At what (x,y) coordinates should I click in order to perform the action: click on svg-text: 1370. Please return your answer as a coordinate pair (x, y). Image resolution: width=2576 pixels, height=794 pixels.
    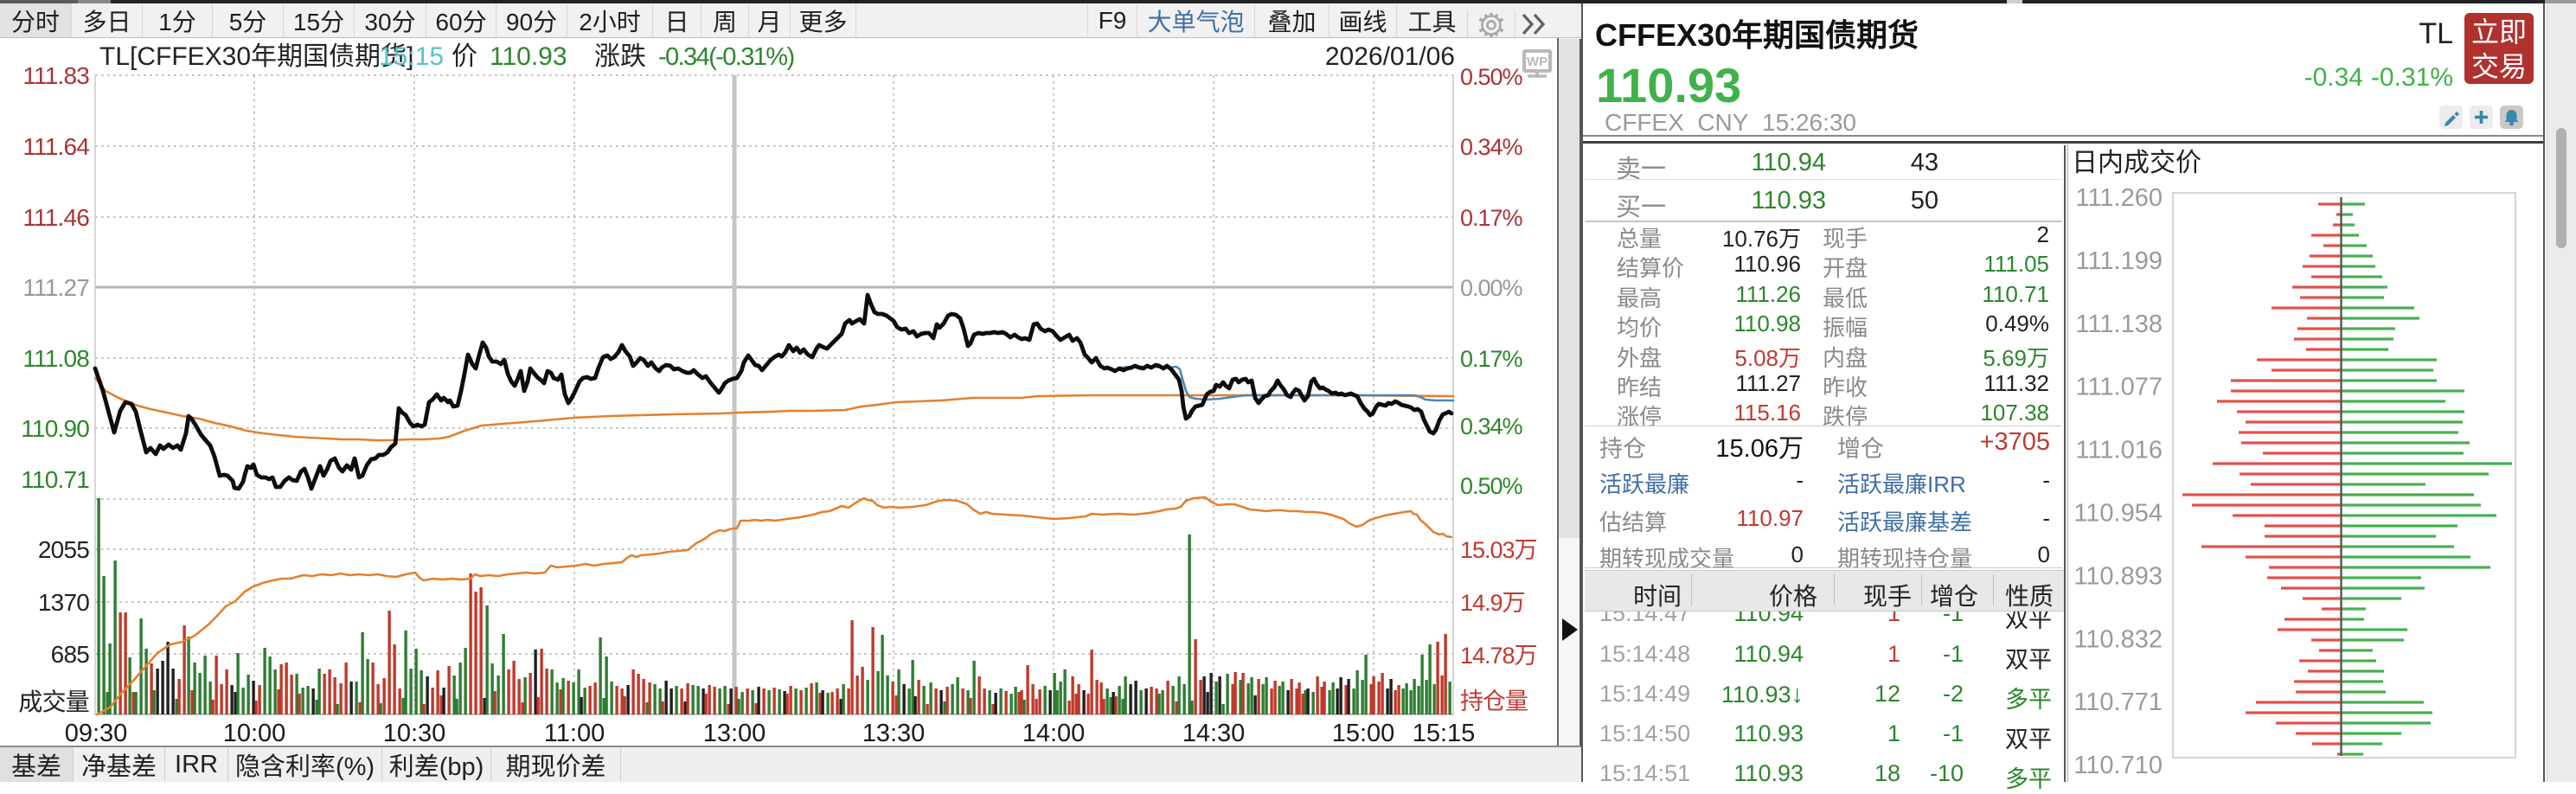
    Looking at the image, I should click on (63, 602).